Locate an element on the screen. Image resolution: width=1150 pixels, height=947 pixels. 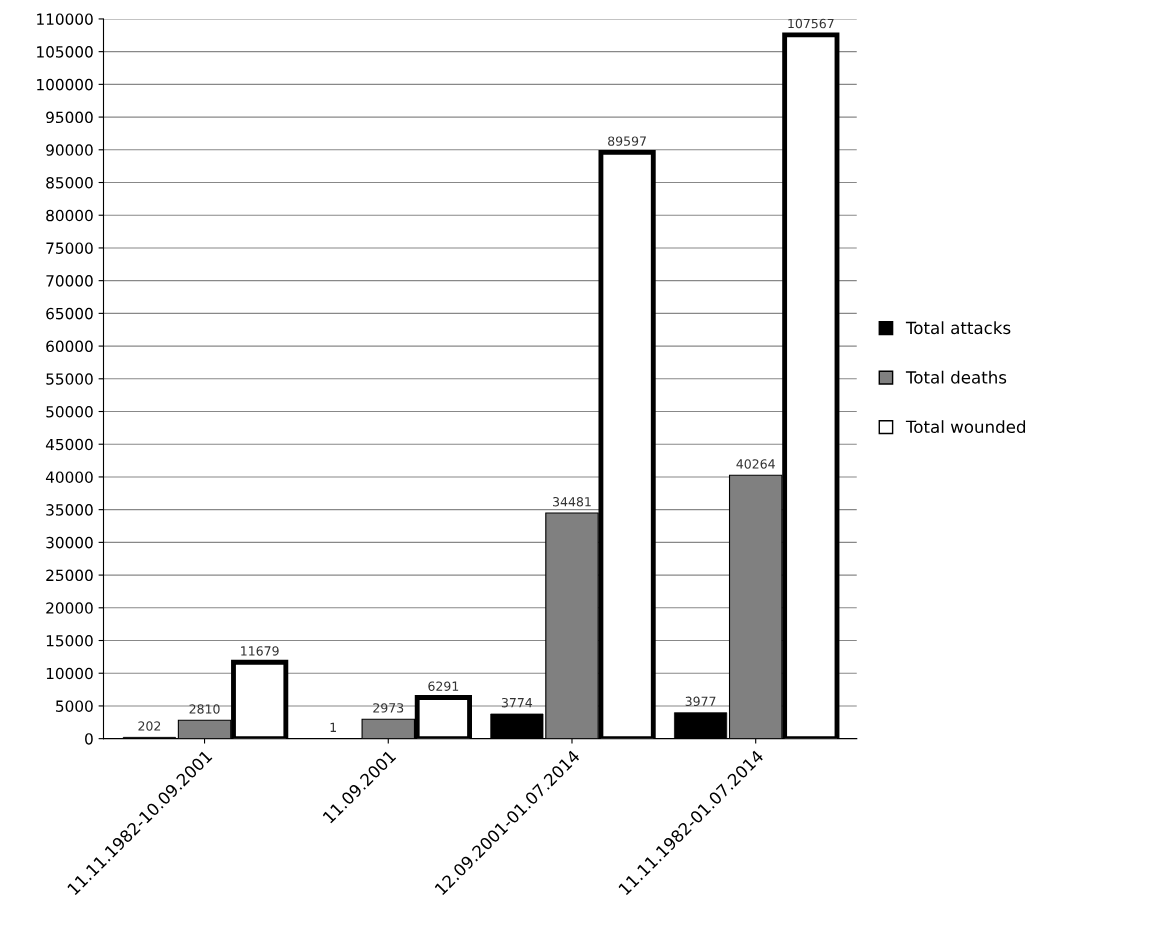
y-tick-label: 75000 is located at coordinates (69, 248).